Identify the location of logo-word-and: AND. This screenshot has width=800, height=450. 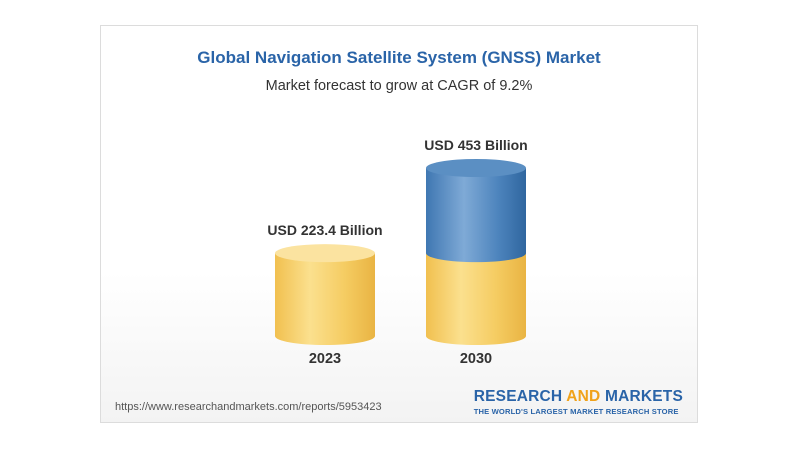
(583, 396).